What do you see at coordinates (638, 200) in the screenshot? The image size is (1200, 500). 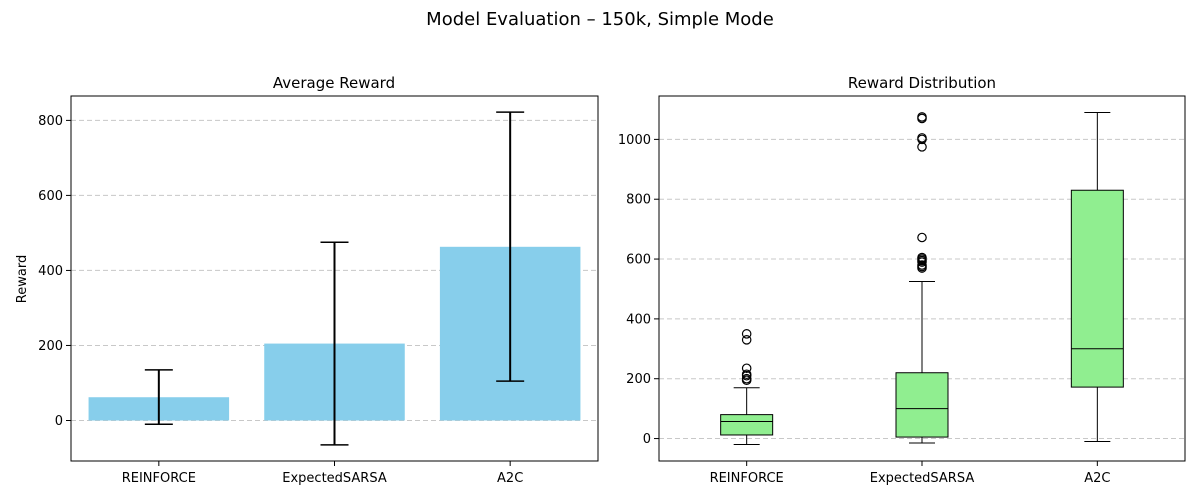 I see `dist-y-tick-label-800: 800` at bounding box center [638, 200].